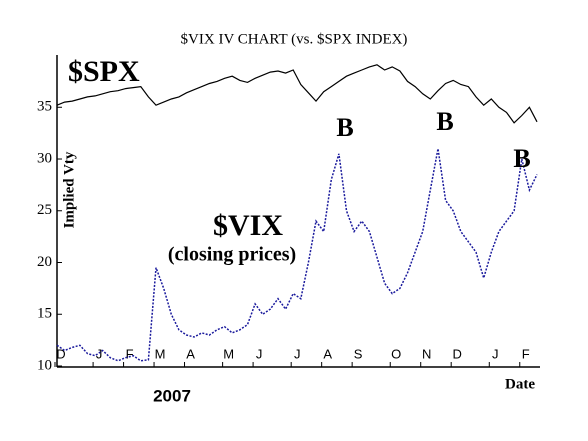 The width and height of the screenshot is (588, 441). What do you see at coordinates (172, 395) in the screenshot?
I see `year-label: 2007` at bounding box center [172, 395].